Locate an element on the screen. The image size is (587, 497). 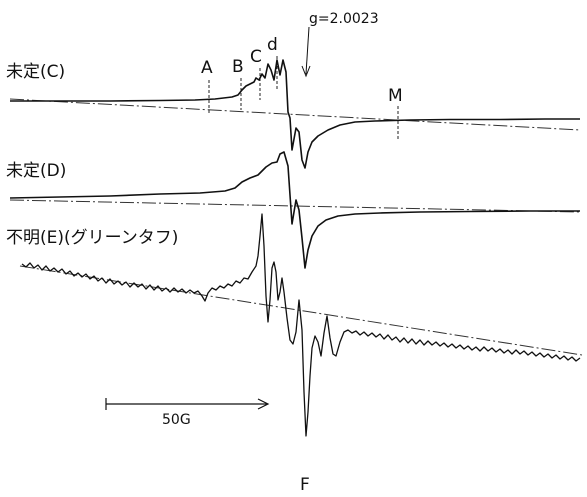
g-value-label: g=2.0023 is located at coordinates (344, 19).